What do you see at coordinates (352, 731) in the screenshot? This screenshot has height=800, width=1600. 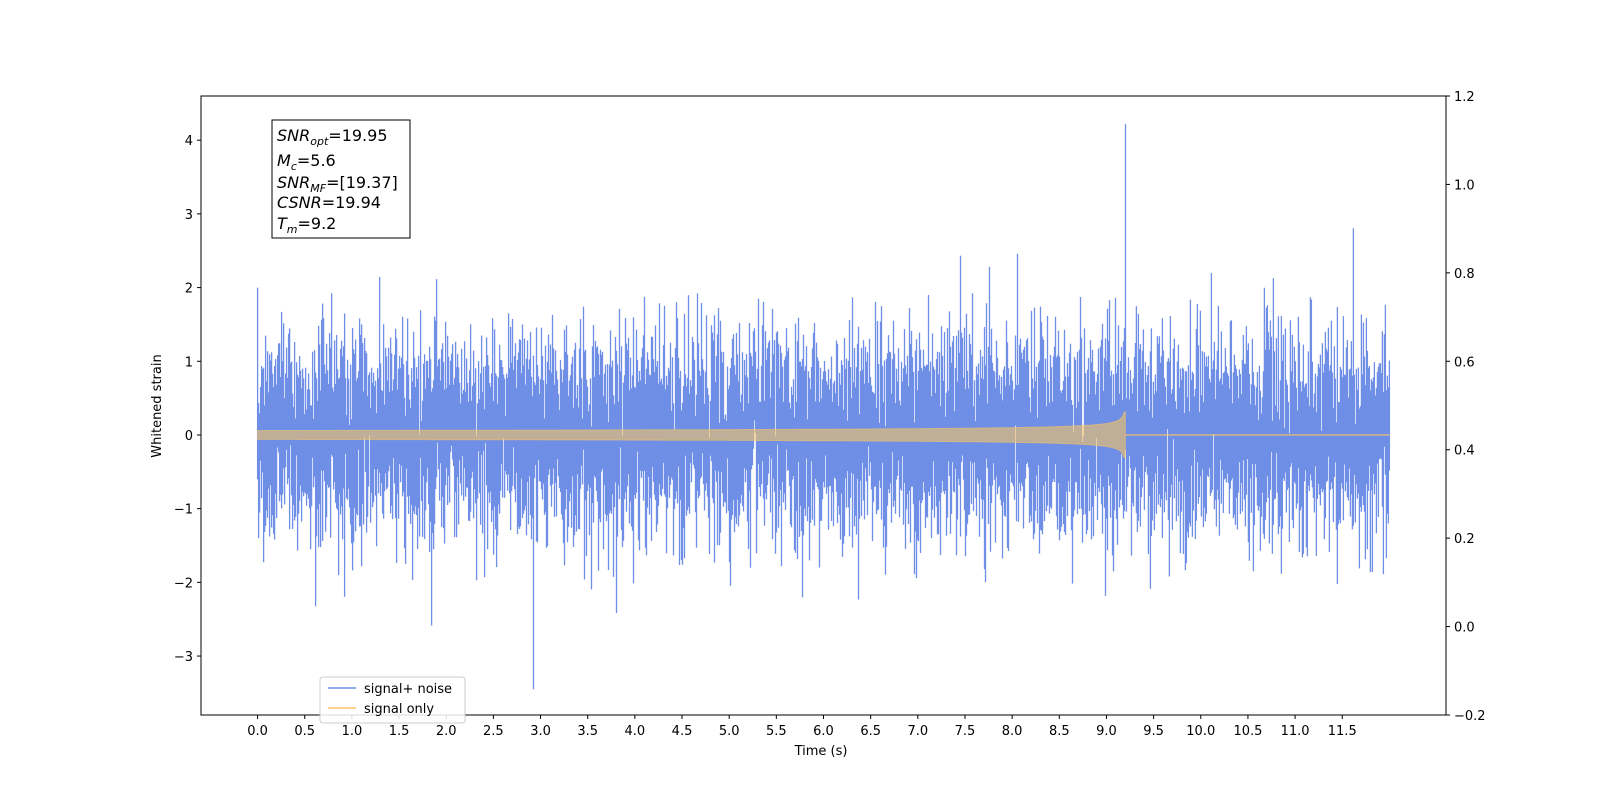 I see `x-tick-label: 1.0` at bounding box center [352, 731].